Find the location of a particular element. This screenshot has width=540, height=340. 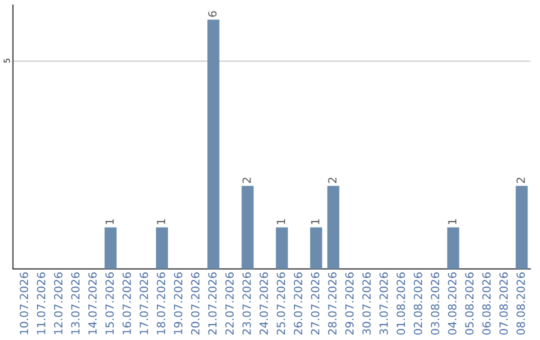

x-tick-label: 25.07.2026 is located at coordinates (281, 303).